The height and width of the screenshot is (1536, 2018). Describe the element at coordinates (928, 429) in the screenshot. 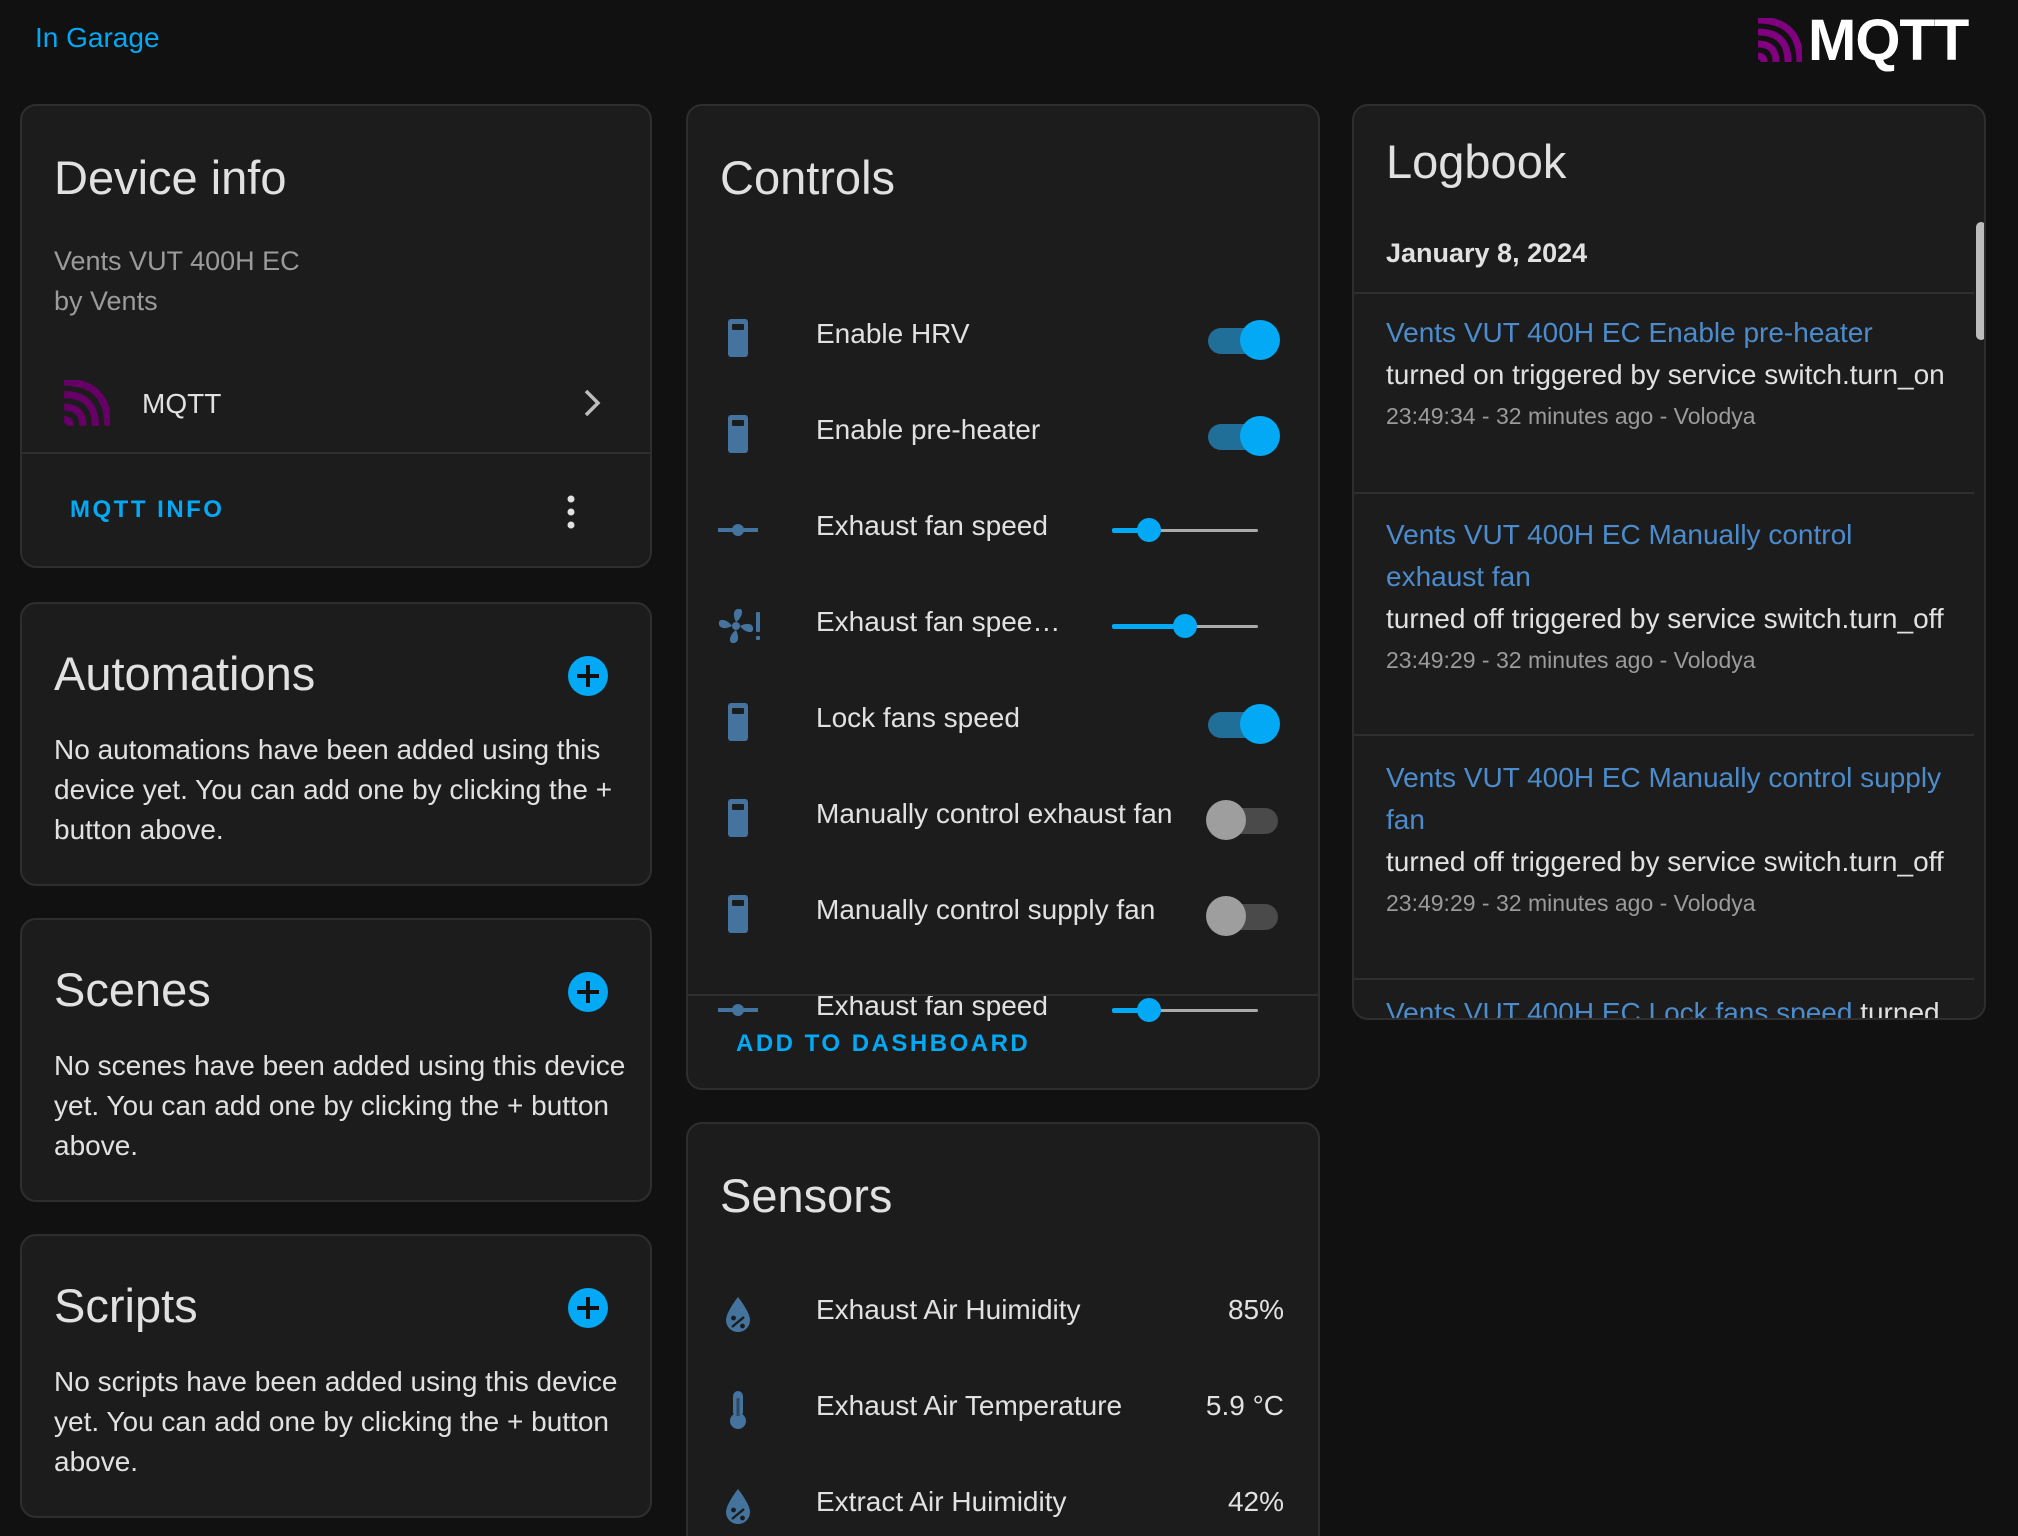

I see `control-label: Enable pre-heater` at that location.